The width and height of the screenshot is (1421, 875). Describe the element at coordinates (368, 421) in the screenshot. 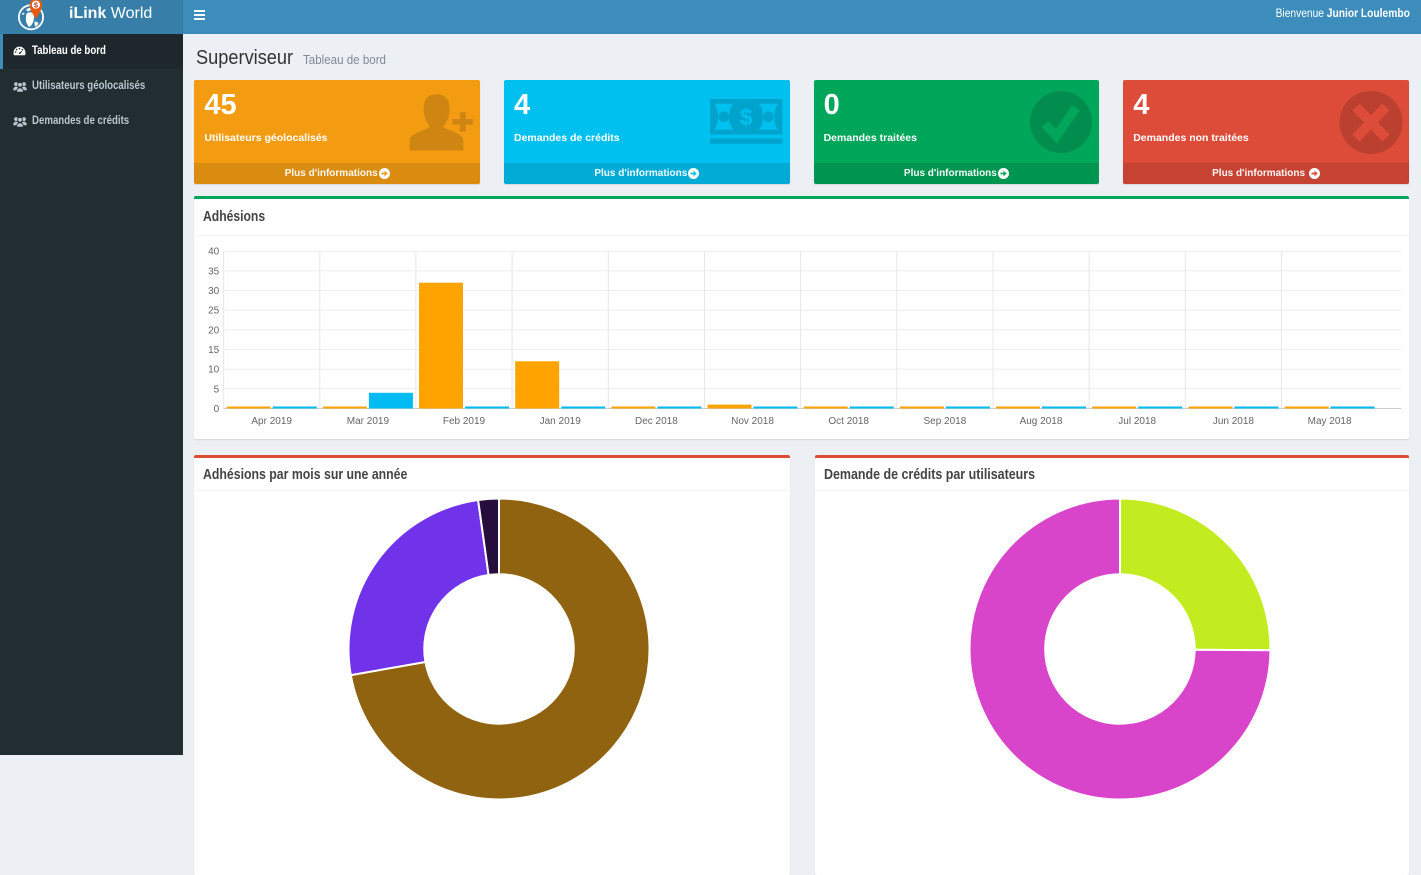

I see `svg-text: Mar 2019` at that location.